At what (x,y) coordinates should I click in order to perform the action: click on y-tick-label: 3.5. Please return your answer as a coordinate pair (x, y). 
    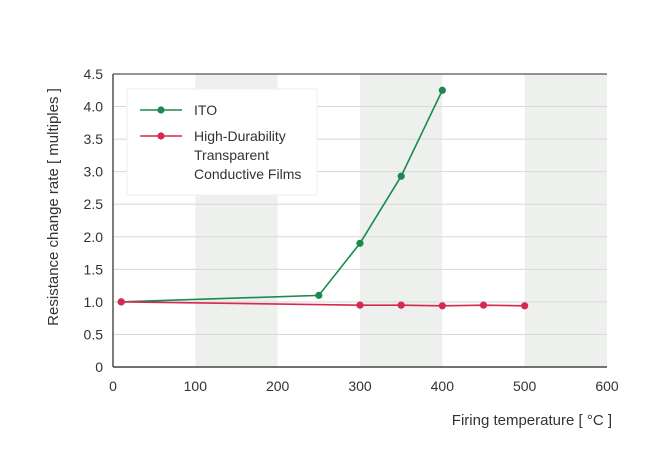
    Looking at the image, I should click on (94, 139).